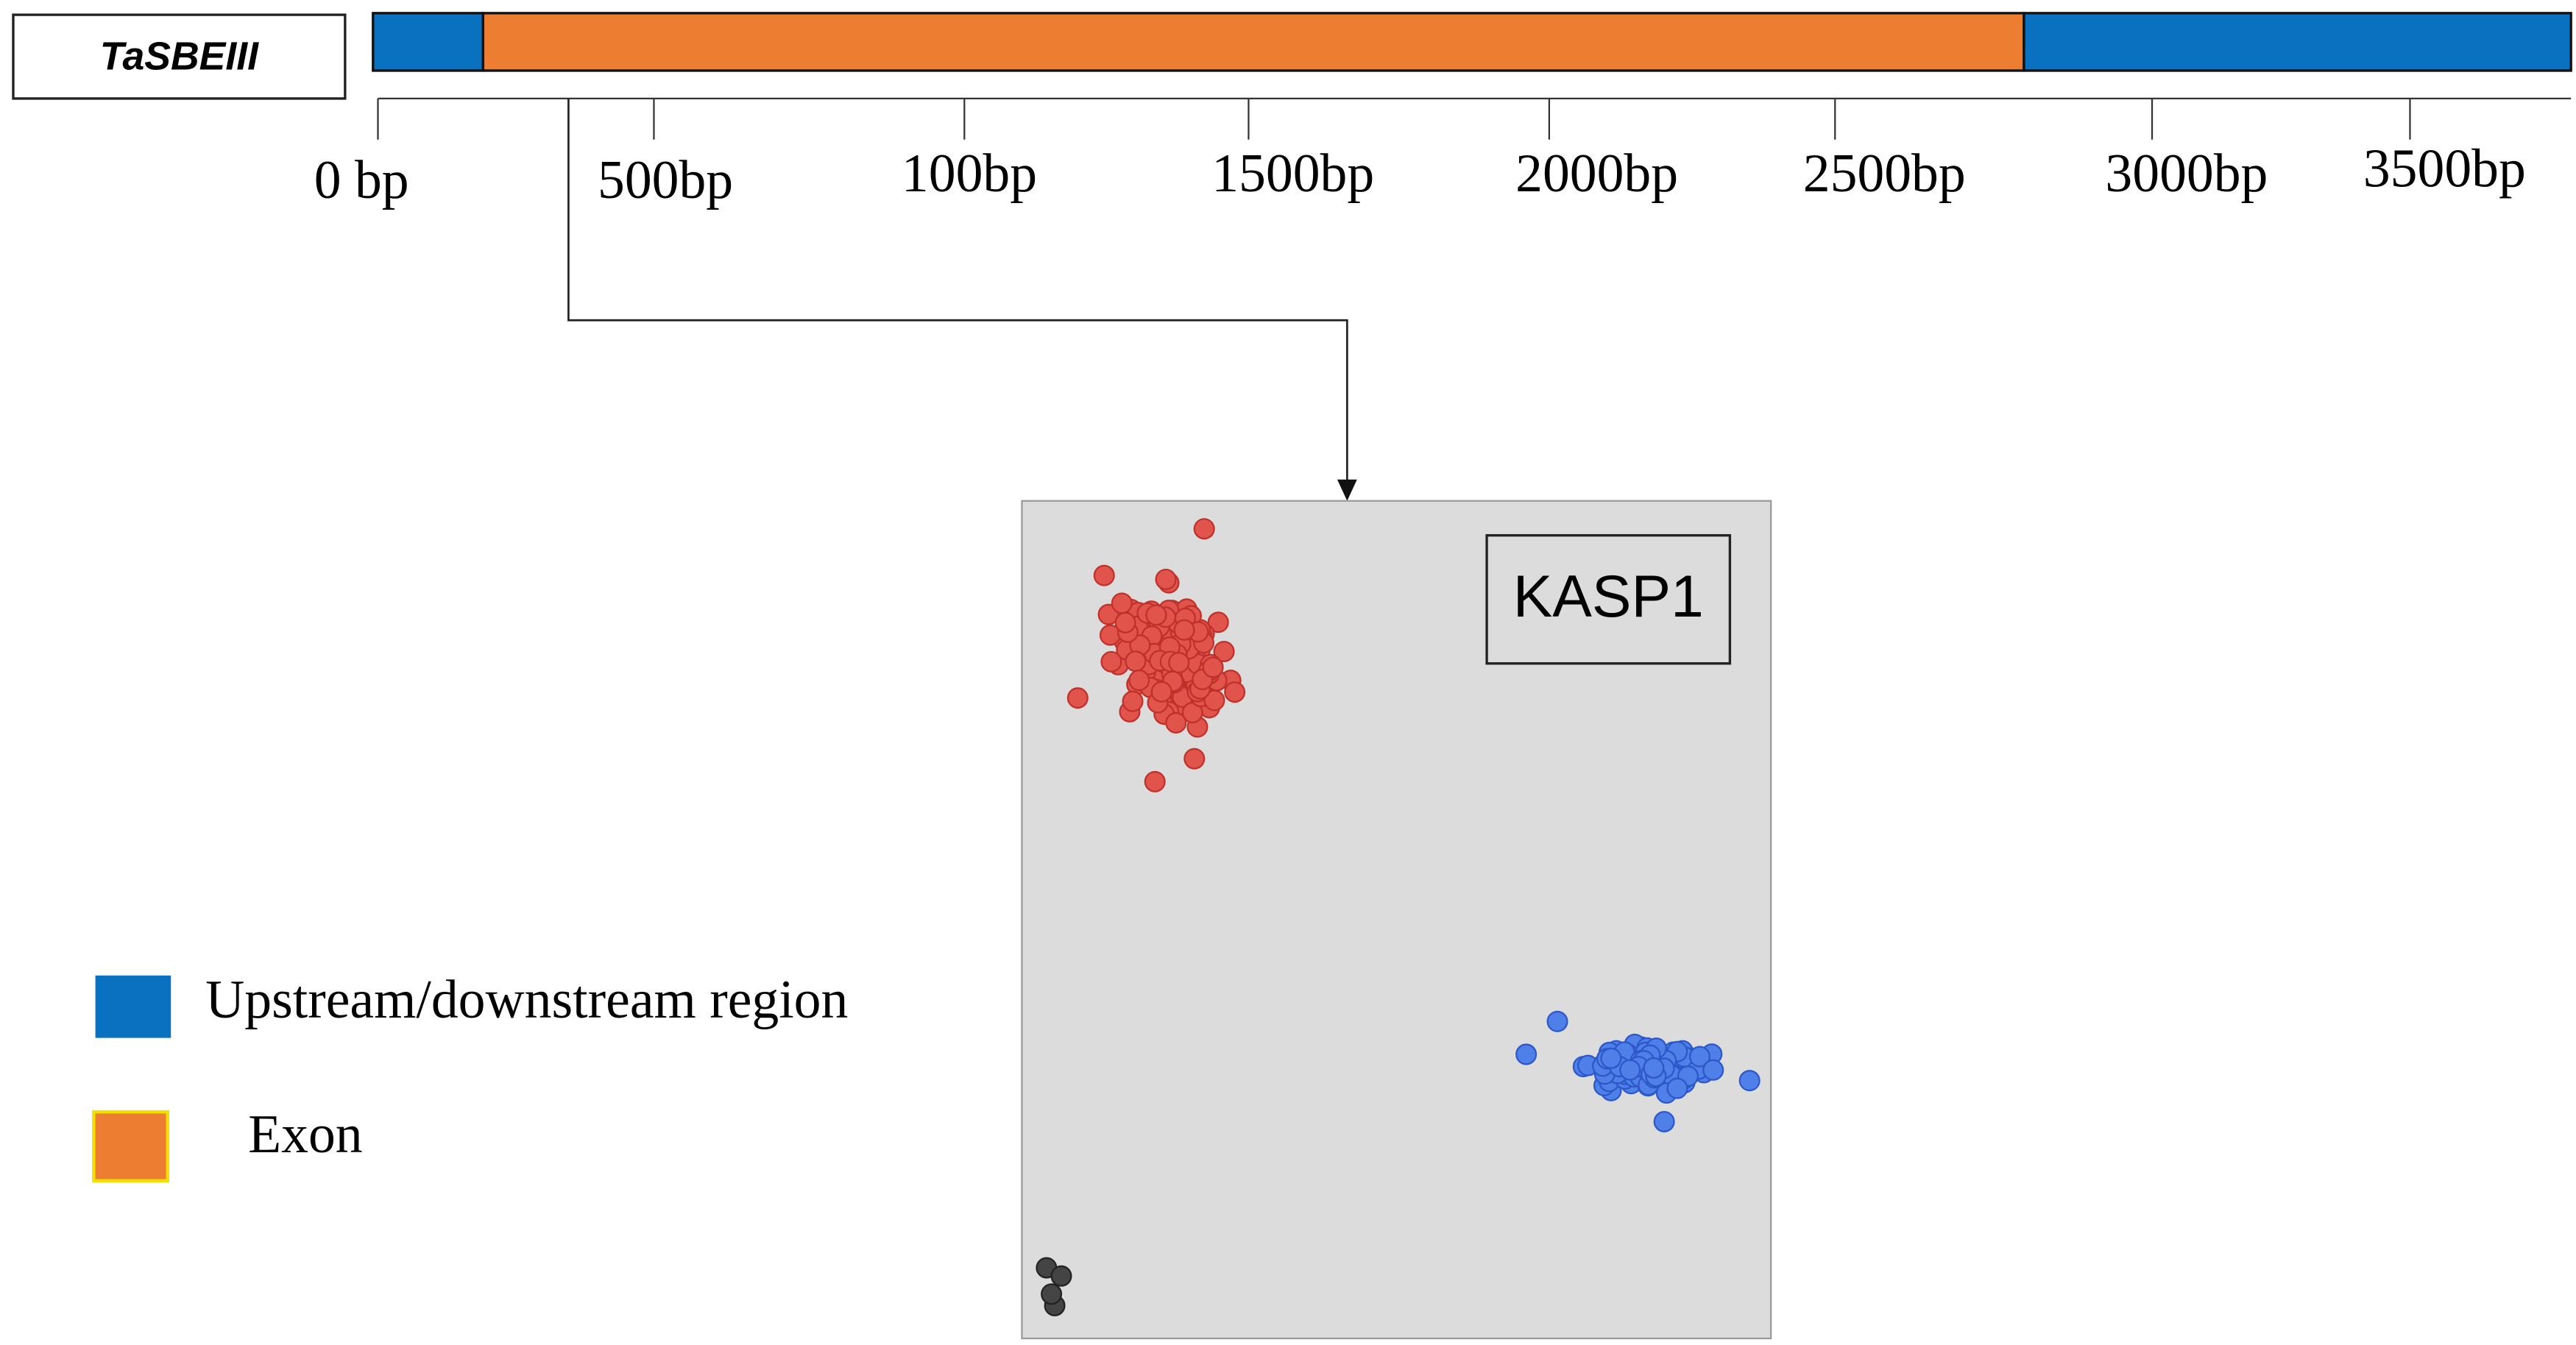  I want to click on tick-label: 3000bp, so click(2186, 173).